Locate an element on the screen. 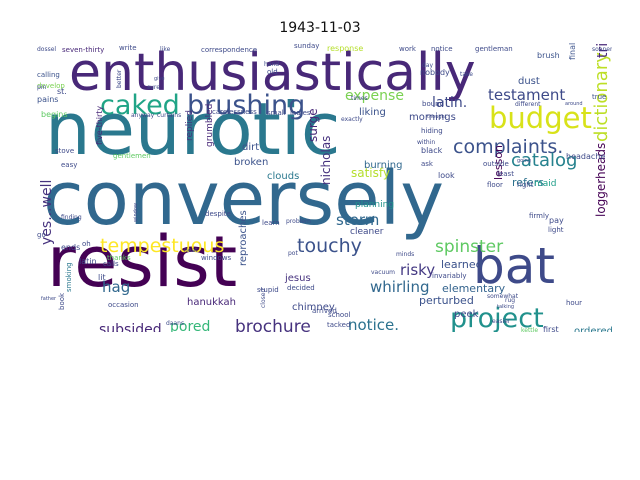 Image resolution: width=640 pixels, height=480 pixels. word-13: touchy is located at coordinates (329, 246).